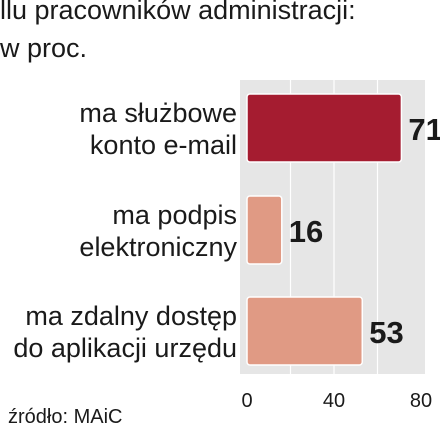  What do you see at coordinates (44, 48) in the screenshot?
I see `header-line-2: w proc.` at bounding box center [44, 48].